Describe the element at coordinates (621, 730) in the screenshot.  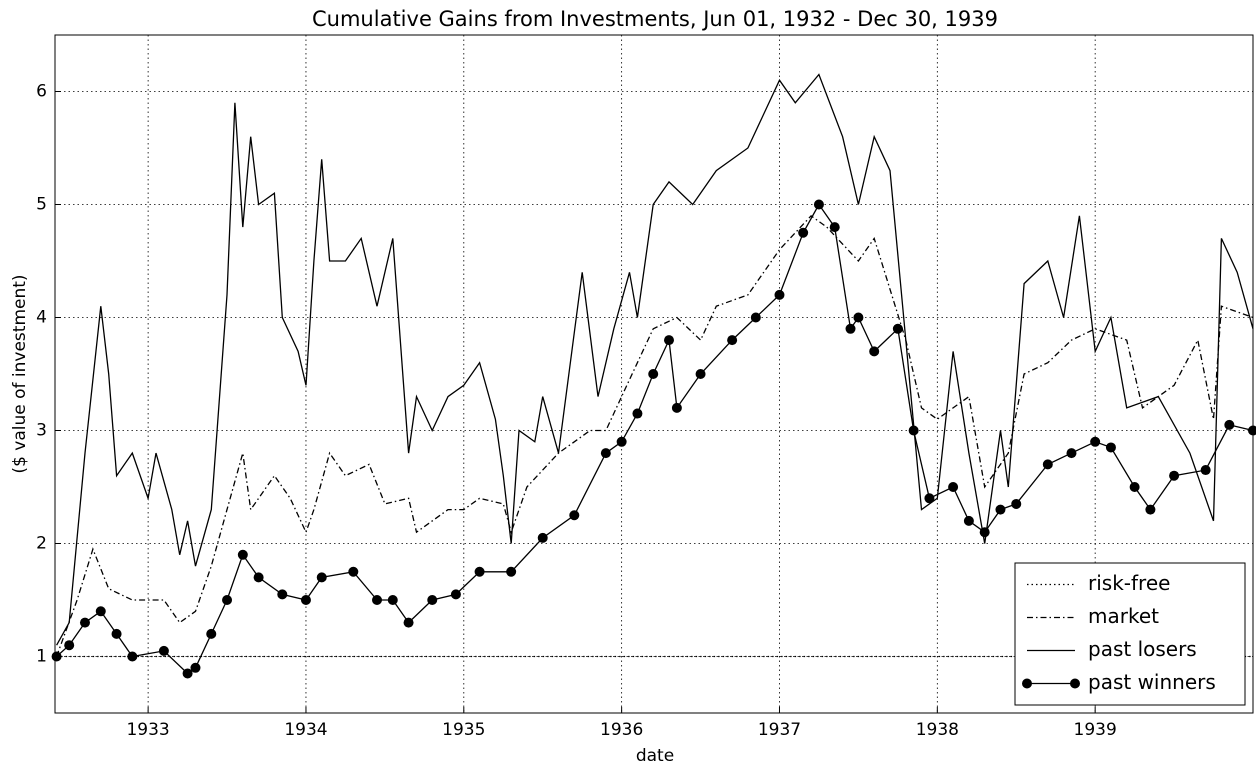
I see `x-tick-label: 1936` at that location.